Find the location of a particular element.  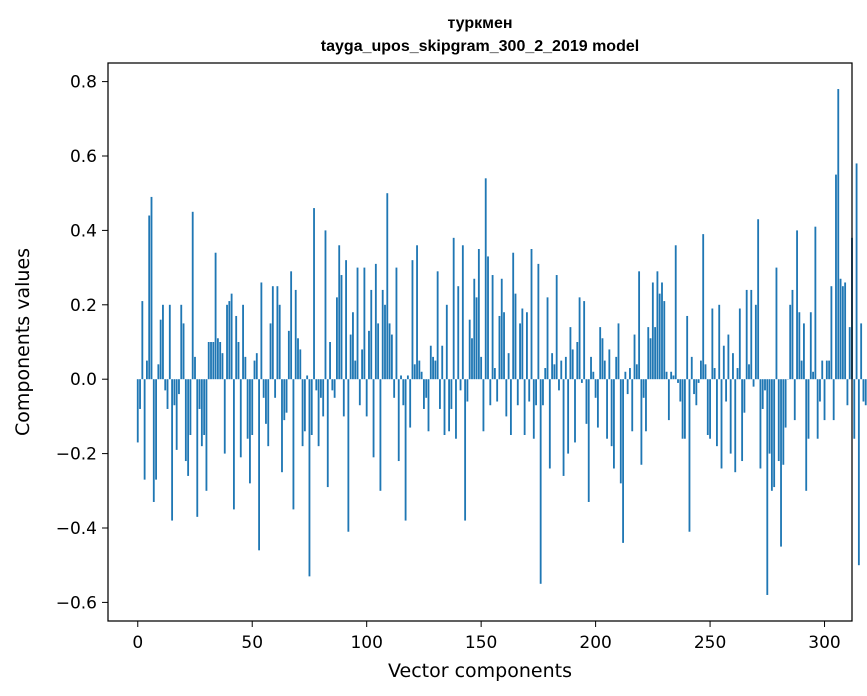

chart-title: туркмен is located at coordinates (479, 23).